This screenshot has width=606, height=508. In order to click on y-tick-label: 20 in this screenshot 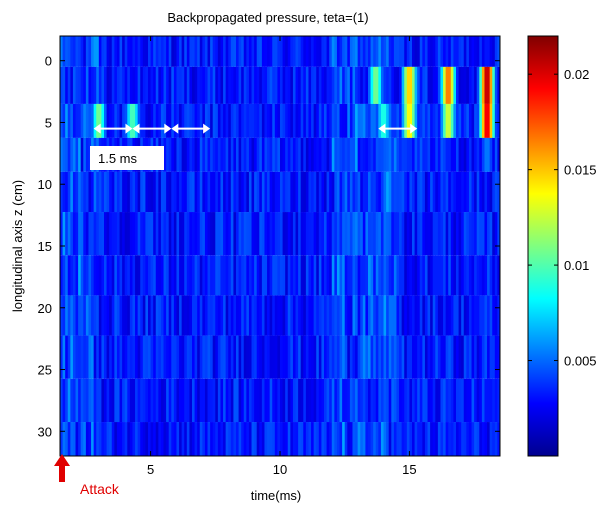, I will do `click(45, 308)`.